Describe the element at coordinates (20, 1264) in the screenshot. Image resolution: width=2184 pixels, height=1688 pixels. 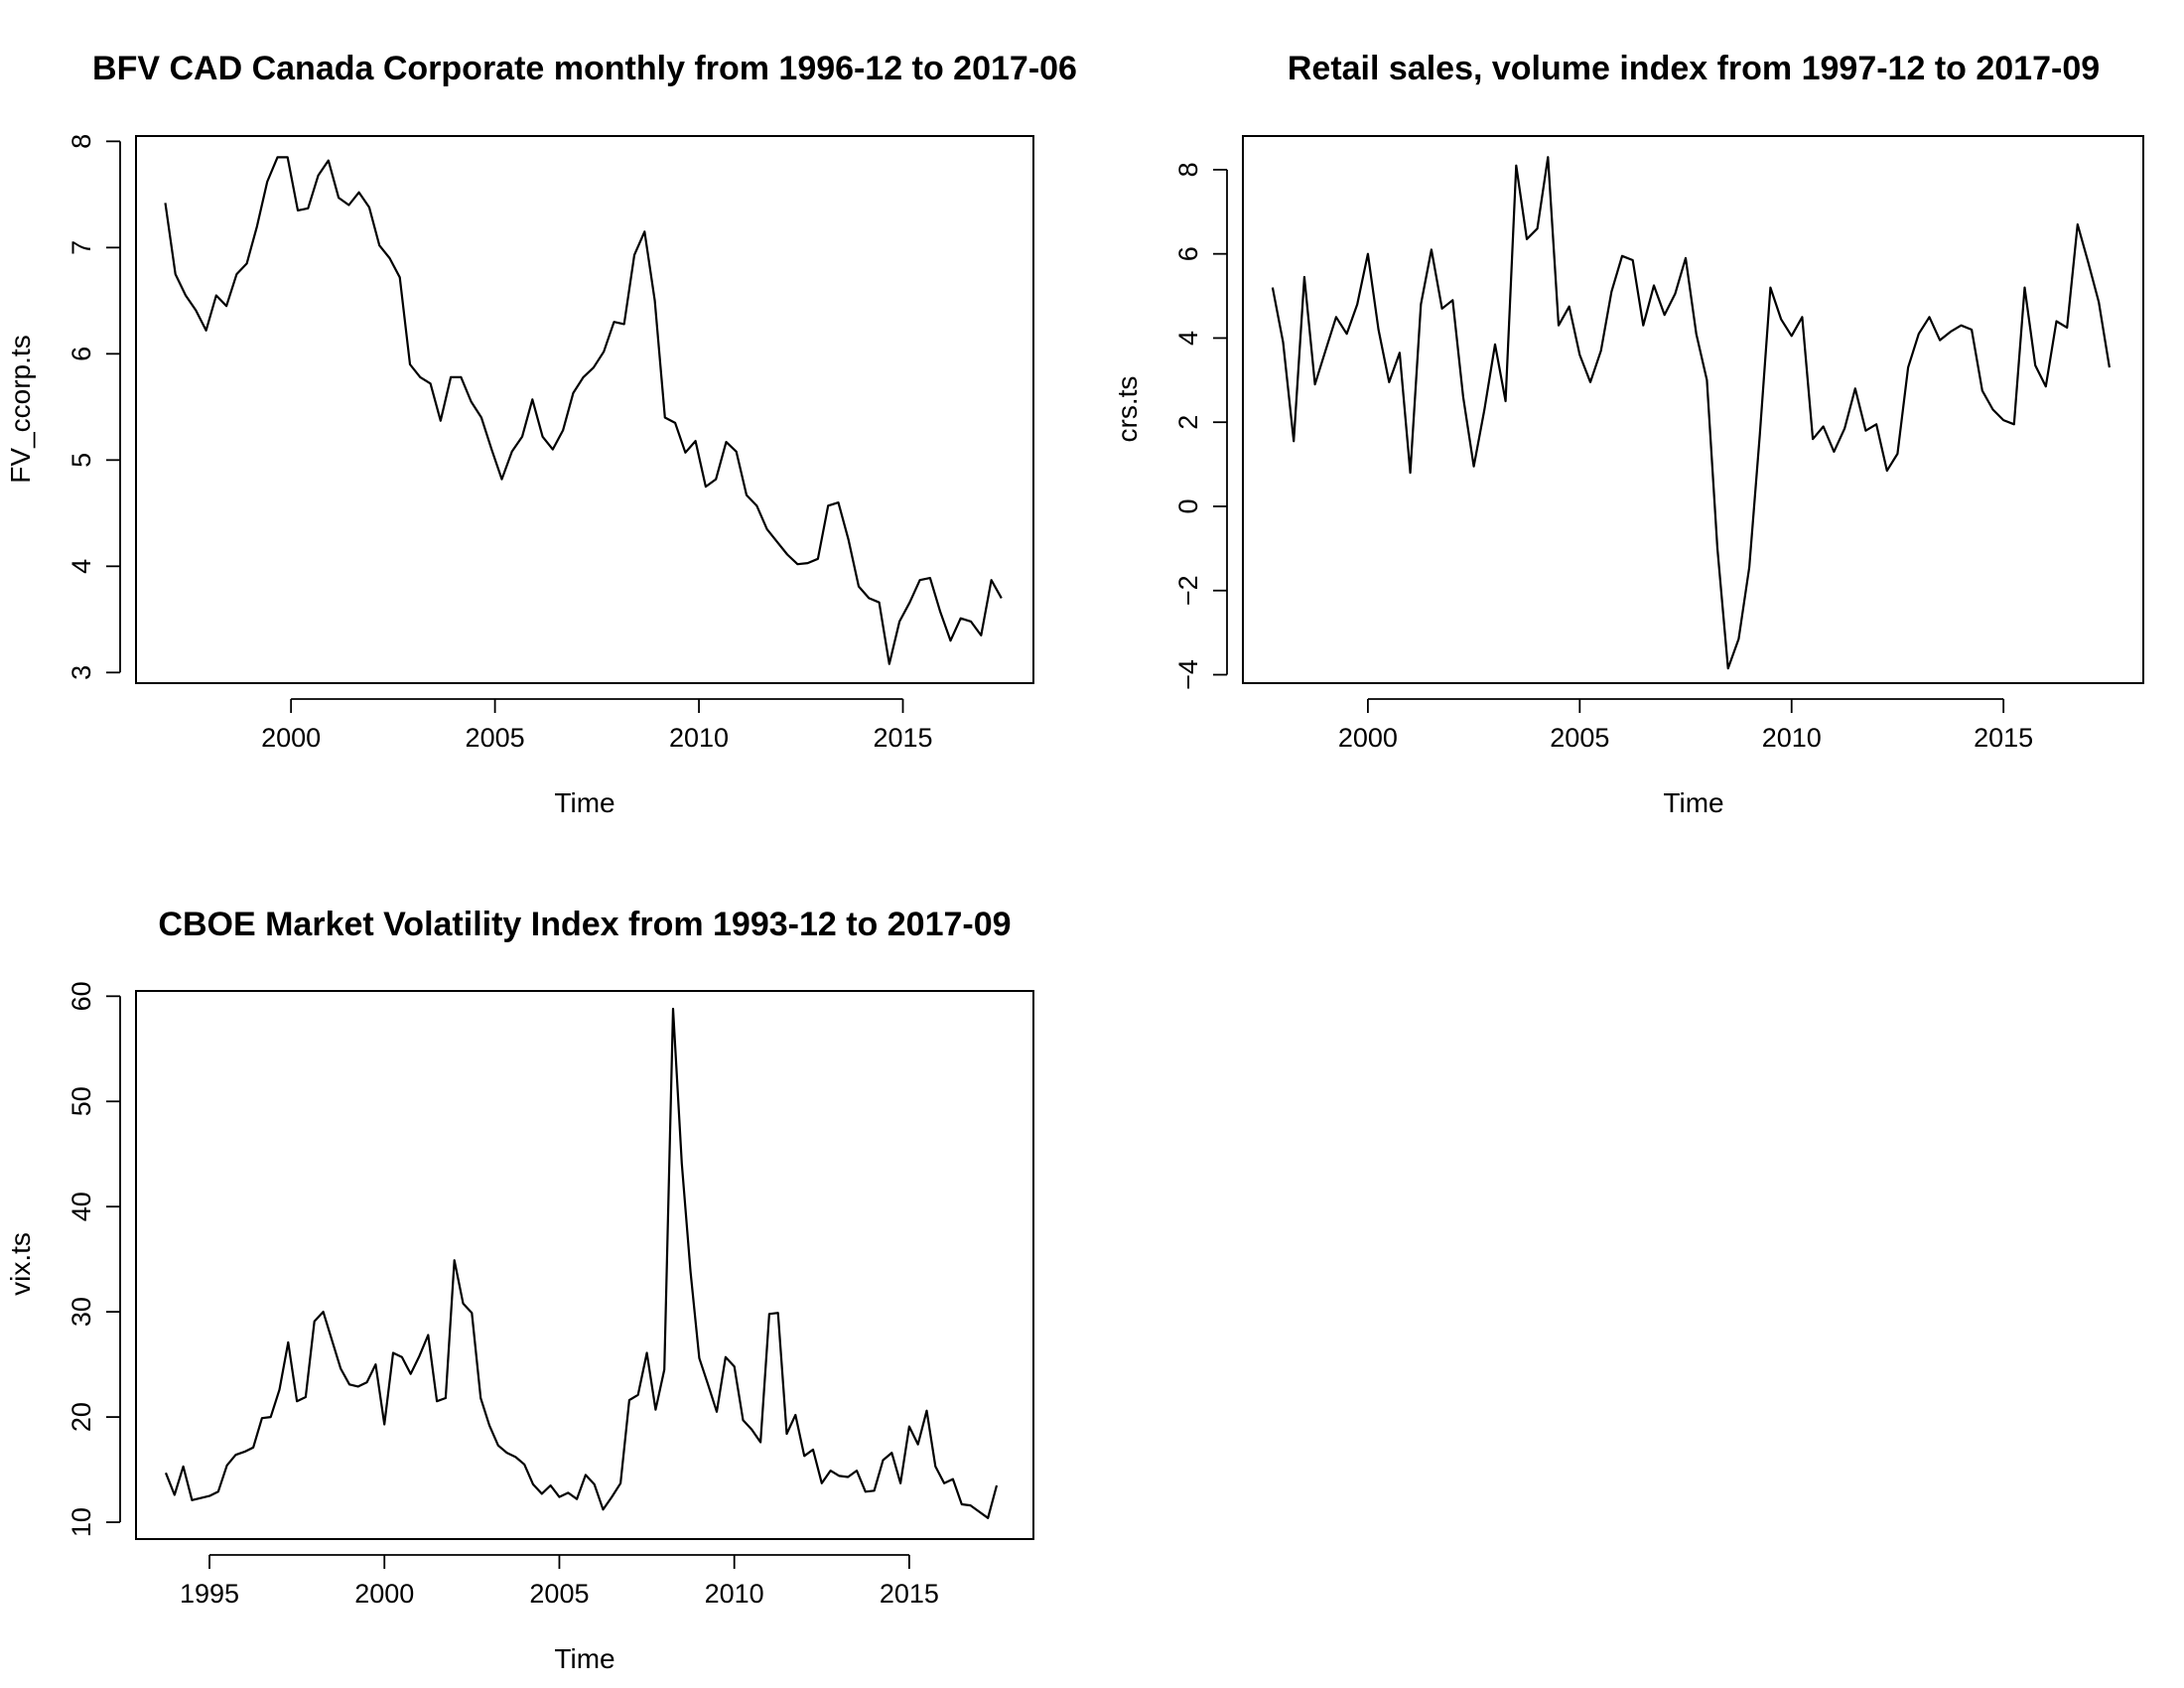
I see `y-axis-label: vix.ts` at that location.